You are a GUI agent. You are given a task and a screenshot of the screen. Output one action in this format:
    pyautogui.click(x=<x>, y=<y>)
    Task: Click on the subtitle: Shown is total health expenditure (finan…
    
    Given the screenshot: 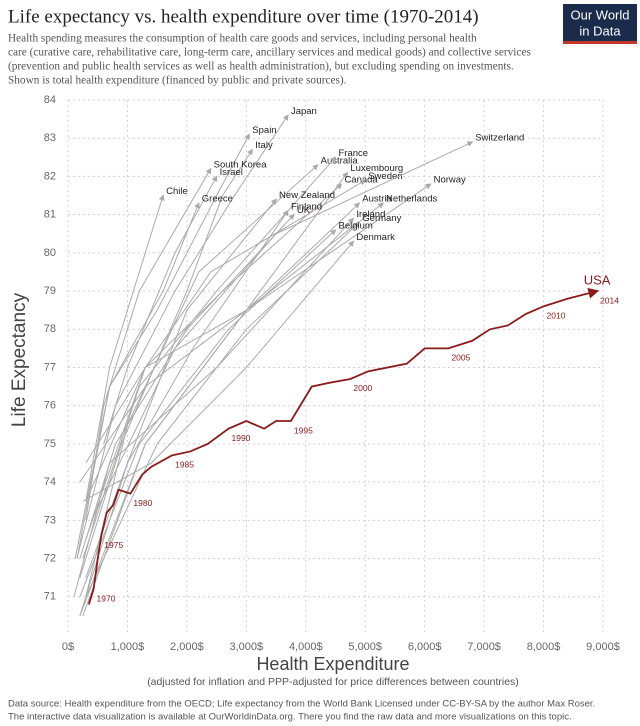 What is the action you would take?
    pyautogui.click(x=177, y=81)
    